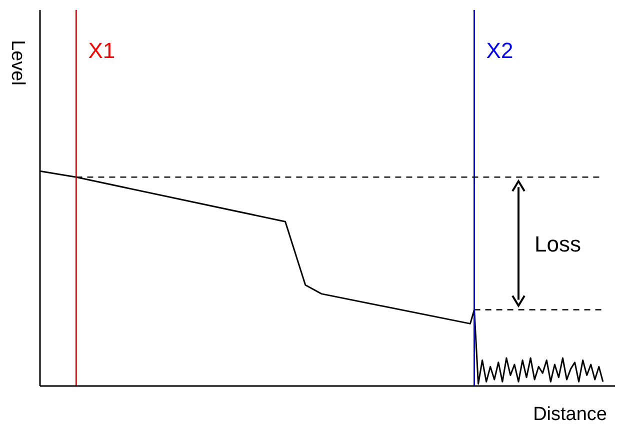 Image resolution: width=621 pixels, height=432 pixels. I want to click on text: X1, so click(102, 50).